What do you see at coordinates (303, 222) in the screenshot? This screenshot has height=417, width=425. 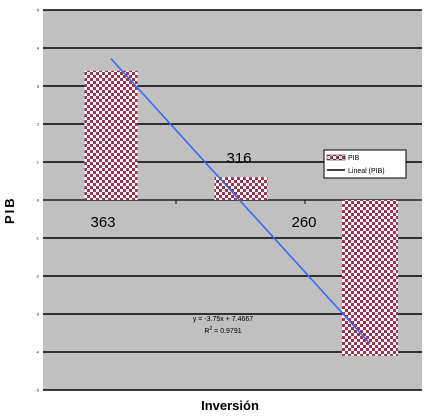 I see `category-label: 260` at bounding box center [303, 222].